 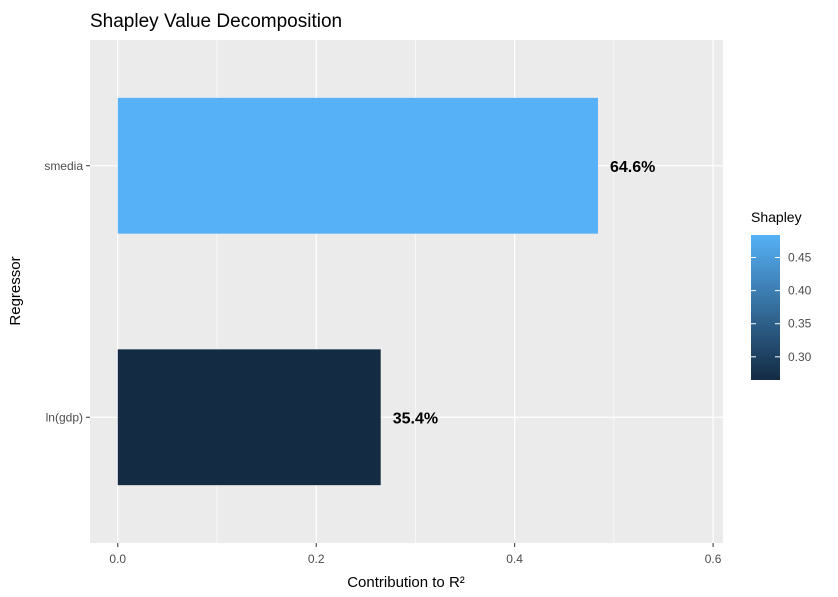 What do you see at coordinates (15, 290) in the screenshot?
I see `y-axis-title: Regressor` at bounding box center [15, 290].